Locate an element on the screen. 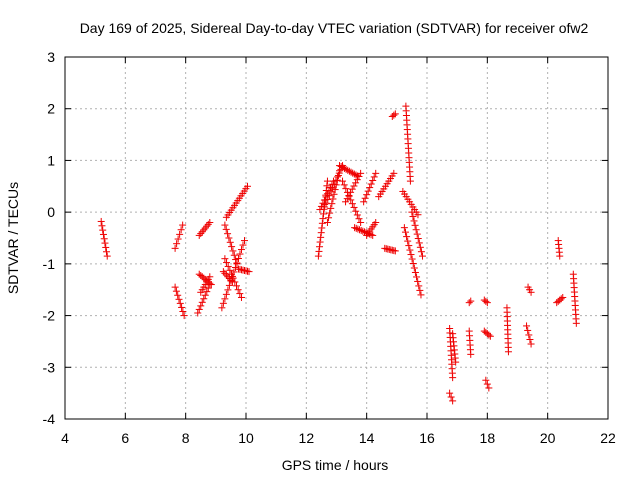  y-tick-label: 2 is located at coordinates (51, 109).